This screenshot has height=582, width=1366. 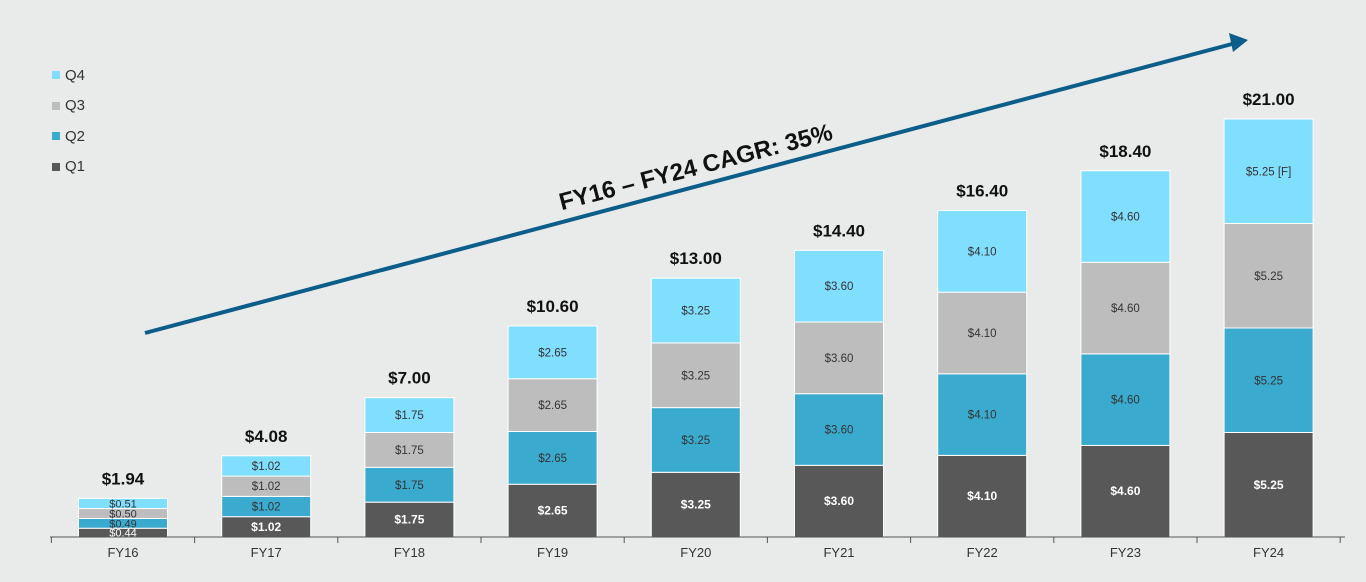 I want to click on legend-item-q1: Q1, so click(x=68, y=167).